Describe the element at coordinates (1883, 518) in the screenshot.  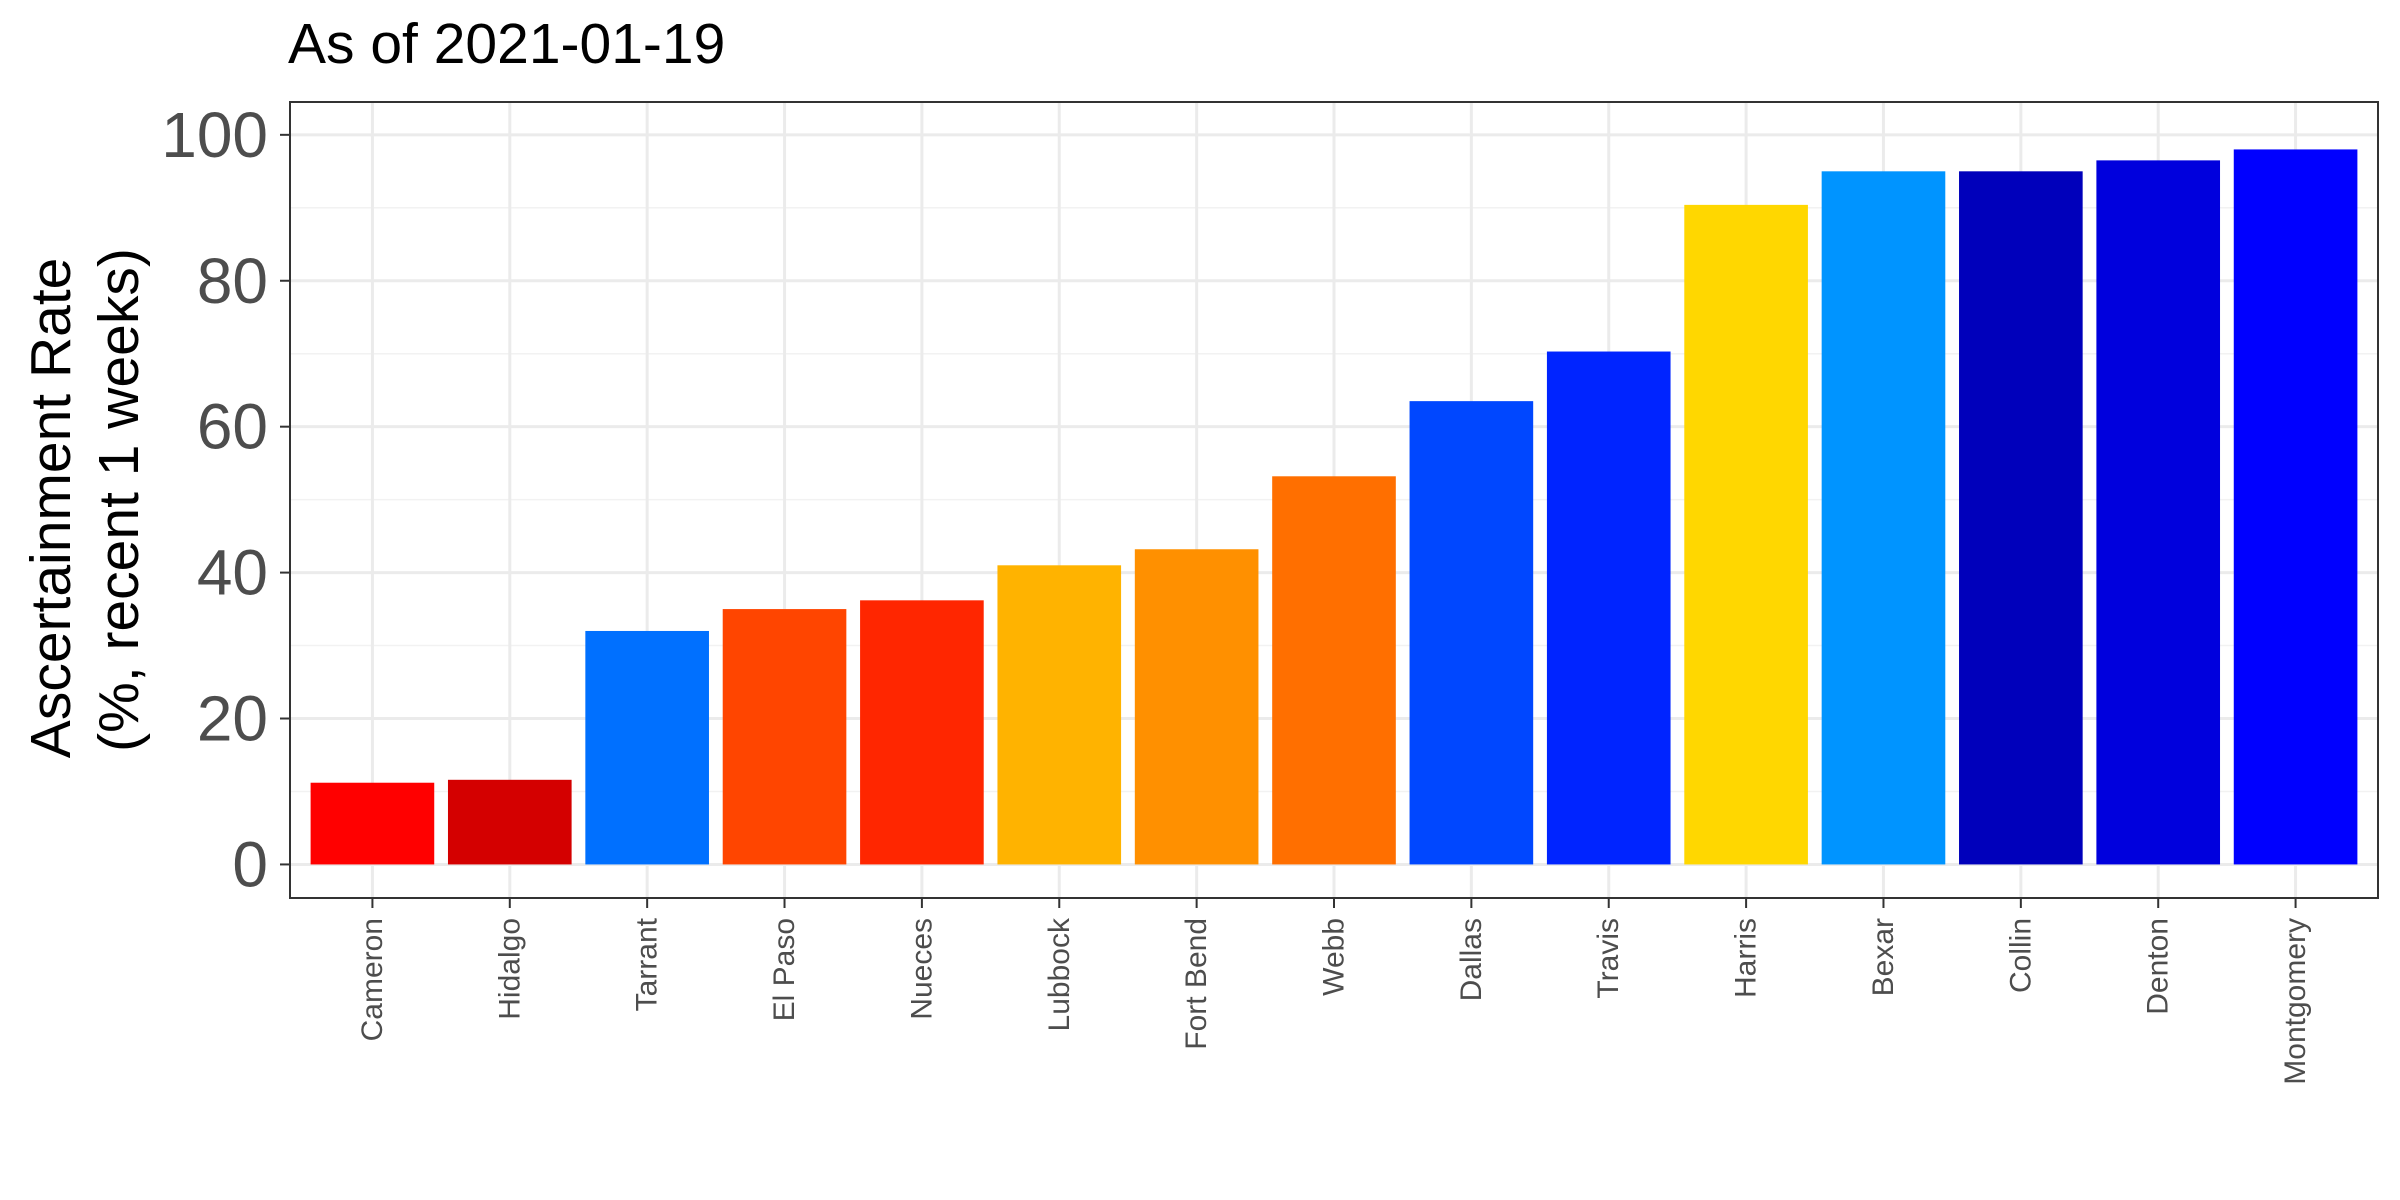
I see `bar-bexar` at that location.